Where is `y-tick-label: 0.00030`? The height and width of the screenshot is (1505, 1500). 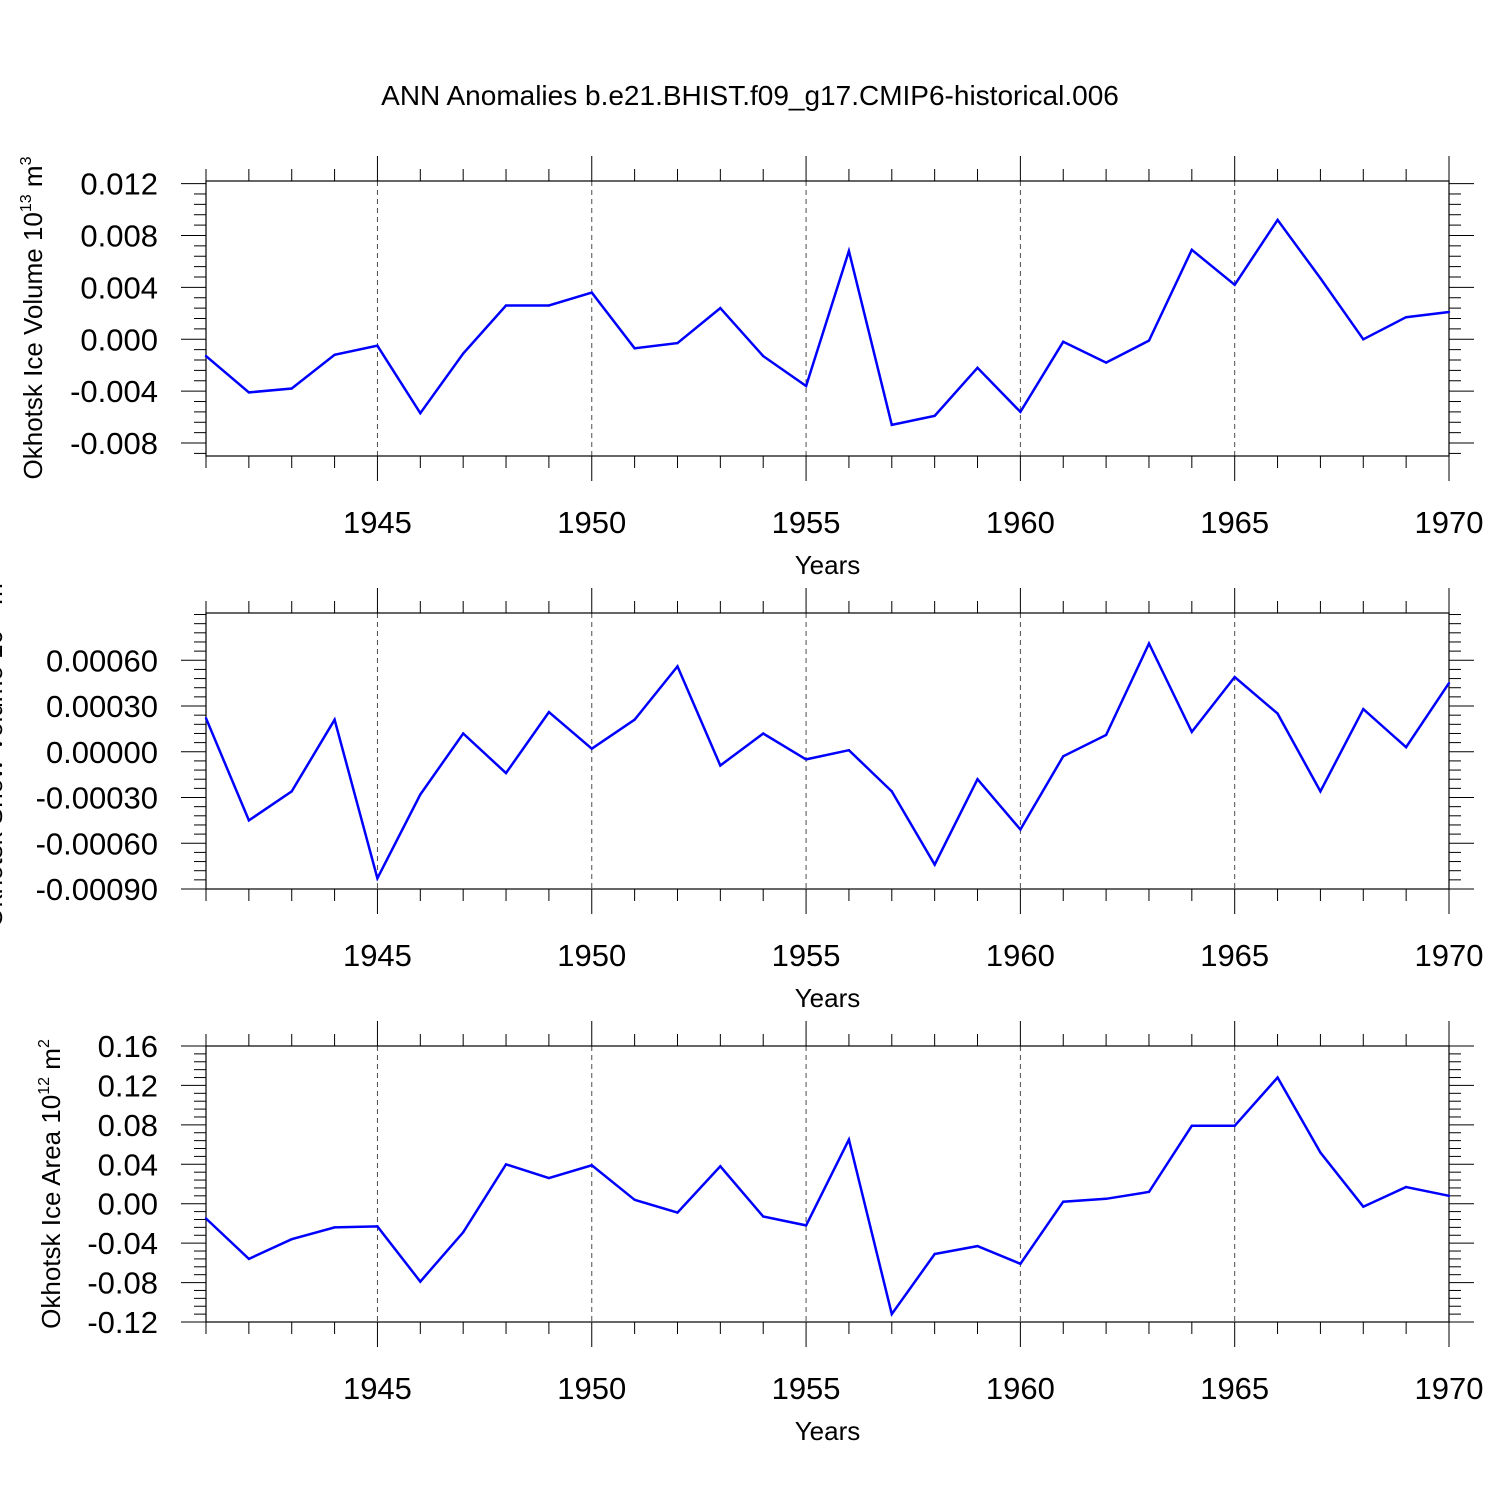 y-tick-label: 0.00030 is located at coordinates (102, 706).